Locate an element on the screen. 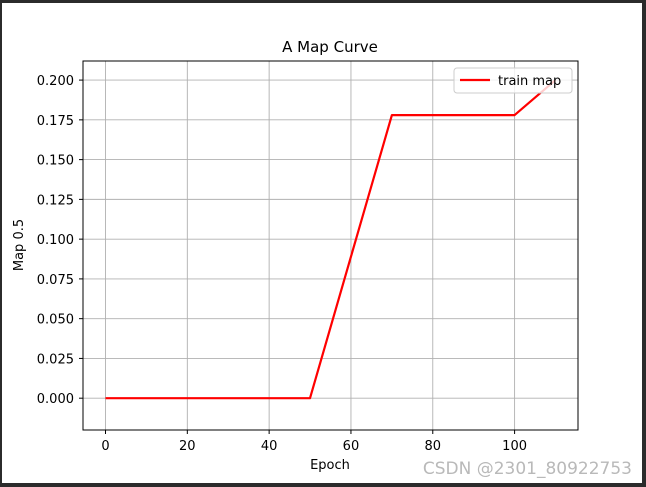 This screenshot has width=646, height=487. legend-box is located at coordinates (513, 80).